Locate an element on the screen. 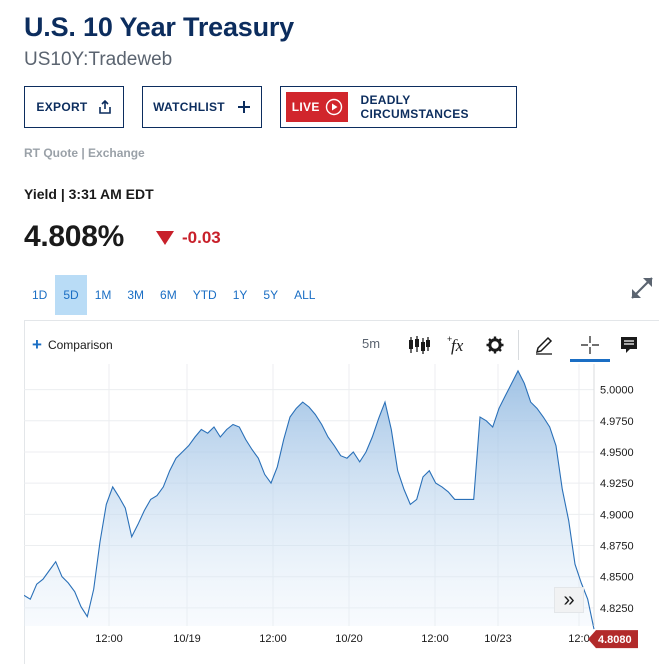 The width and height of the screenshot is (659, 664). gear-icon is located at coordinates (495, 345).